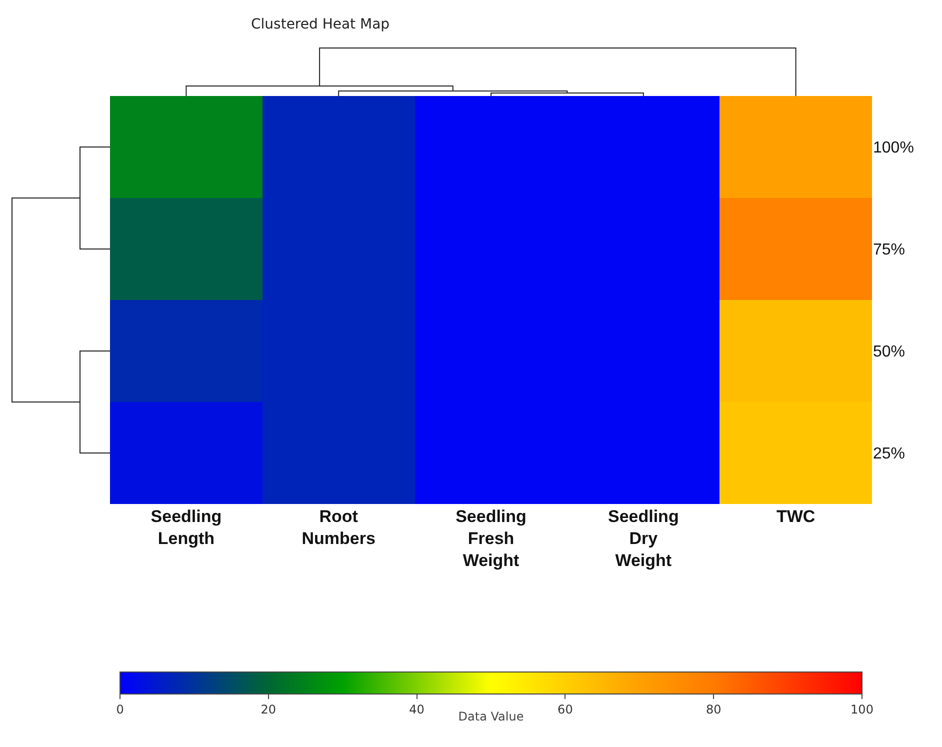 Image resolution: width=942 pixels, height=747 pixels. Describe the element at coordinates (862, 709) in the screenshot. I see `color-bar-label: 100` at that location.